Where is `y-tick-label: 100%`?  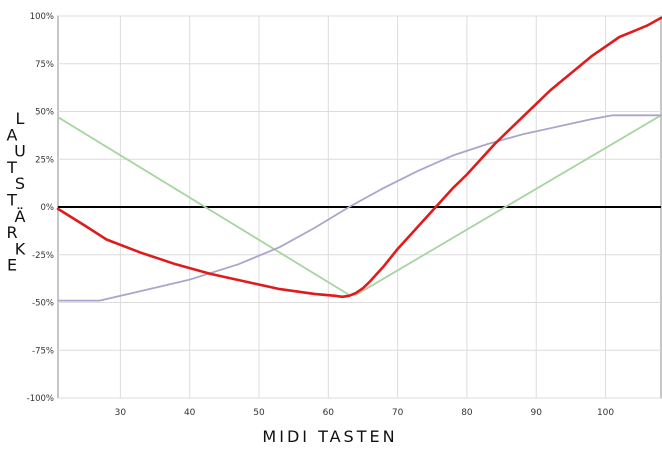
y-tick-label: 100% is located at coordinates (42, 17).